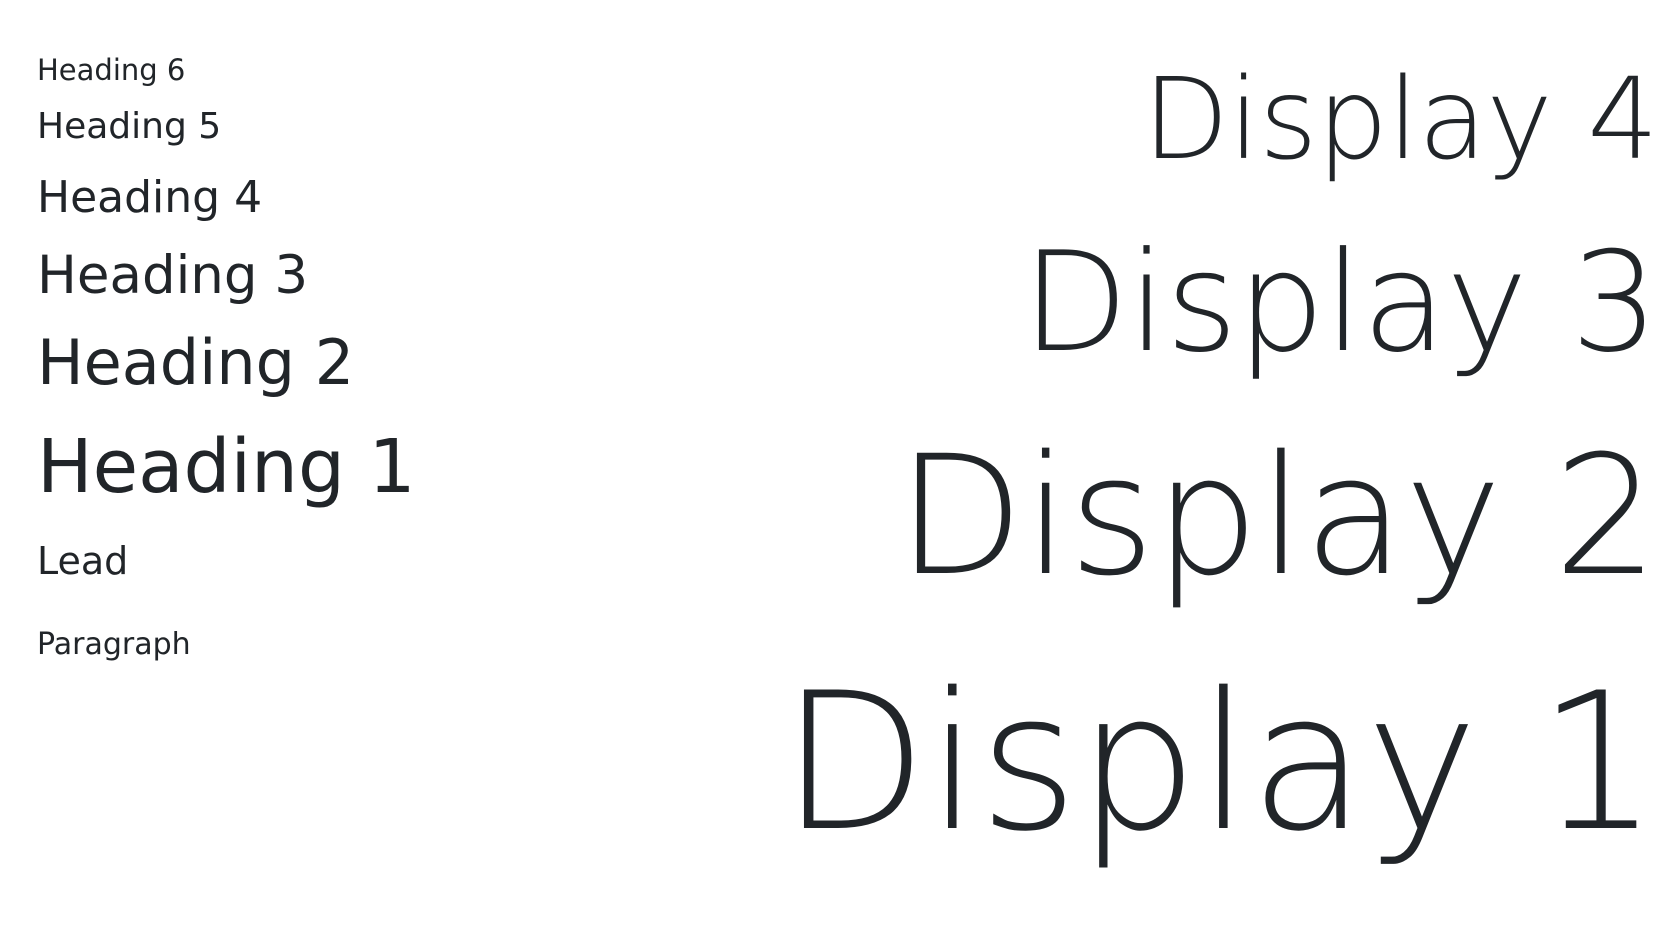 This screenshot has height=944, width=1680. What do you see at coordinates (1219, 762) in the screenshot?
I see `display-1: Display 1` at bounding box center [1219, 762].